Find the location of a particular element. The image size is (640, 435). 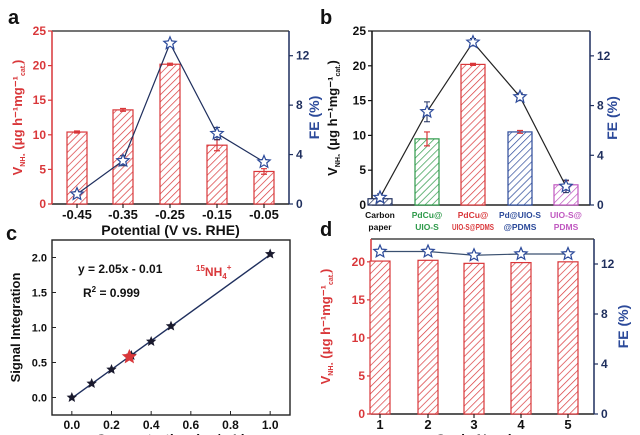

panel-label: b is located at coordinates (326, 18).